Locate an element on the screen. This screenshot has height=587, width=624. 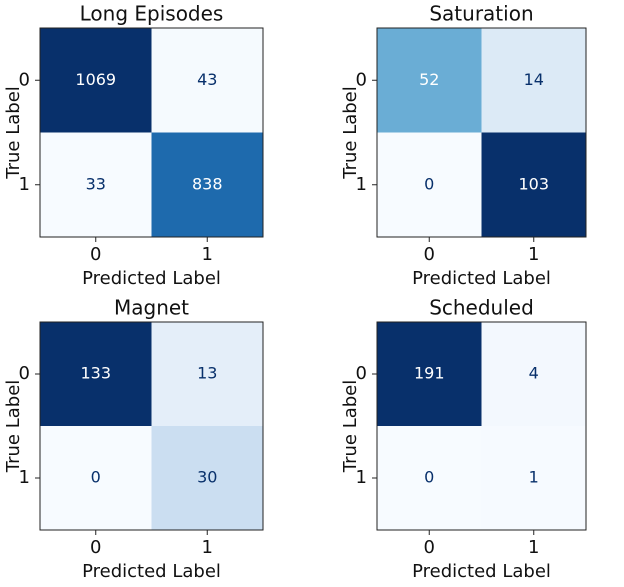
chart-title: Scheduled is located at coordinates (481, 308).